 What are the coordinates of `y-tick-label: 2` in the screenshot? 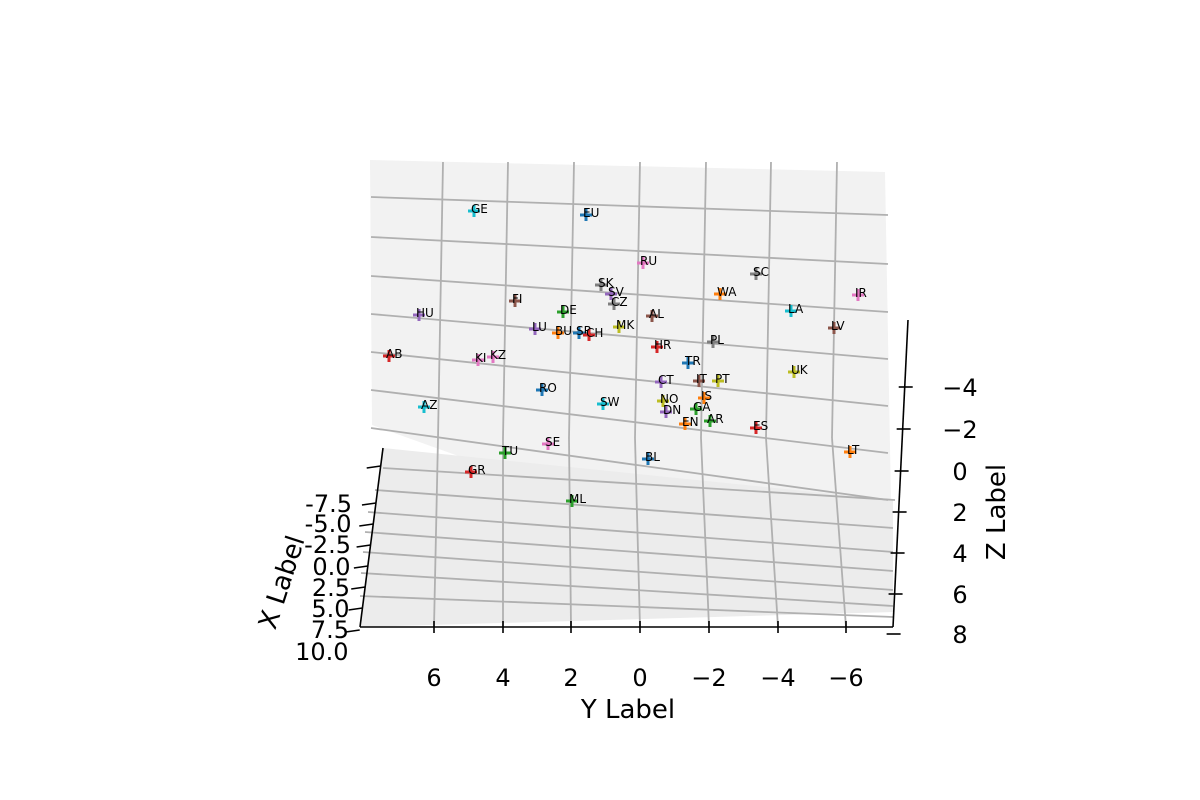 It's located at (570, 678).